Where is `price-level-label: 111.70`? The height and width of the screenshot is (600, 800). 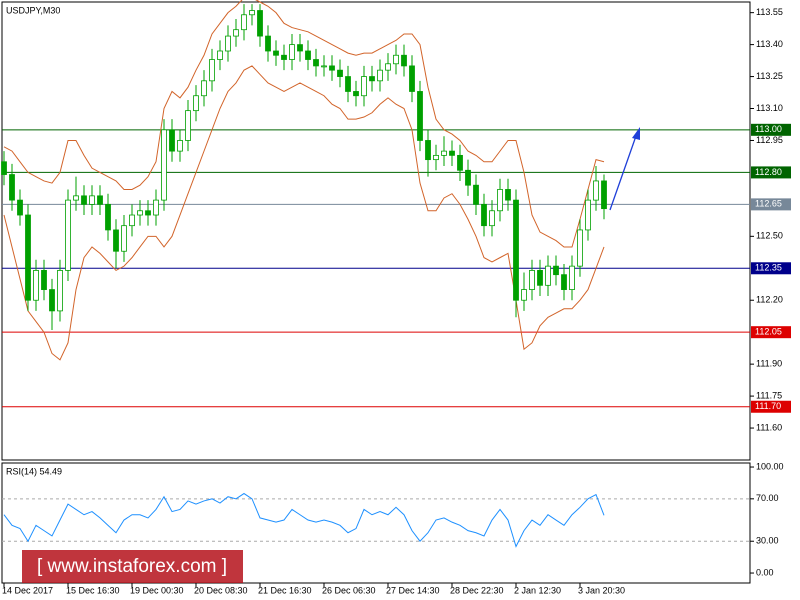 price-level-label: 111.70 is located at coordinates (768, 406).